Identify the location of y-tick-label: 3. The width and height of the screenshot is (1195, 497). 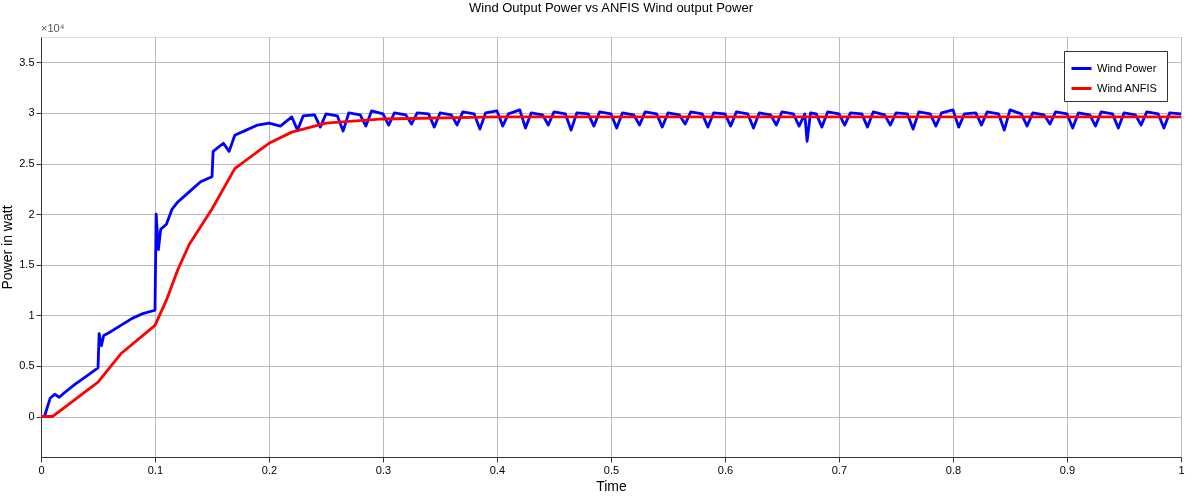
(31, 112).